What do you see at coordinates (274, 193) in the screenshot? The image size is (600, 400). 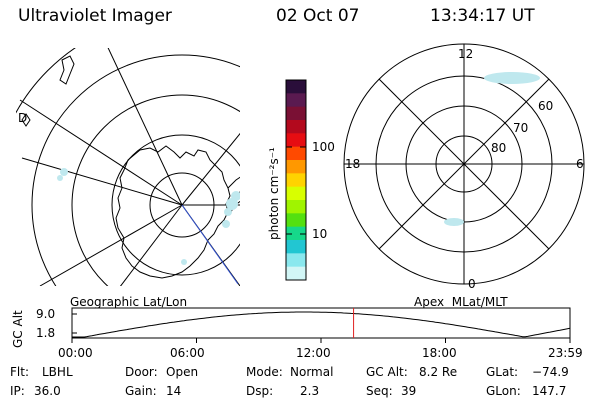 I see `colorbar-label: photon cm⁻²s⁻¹` at bounding box center [274, 193].